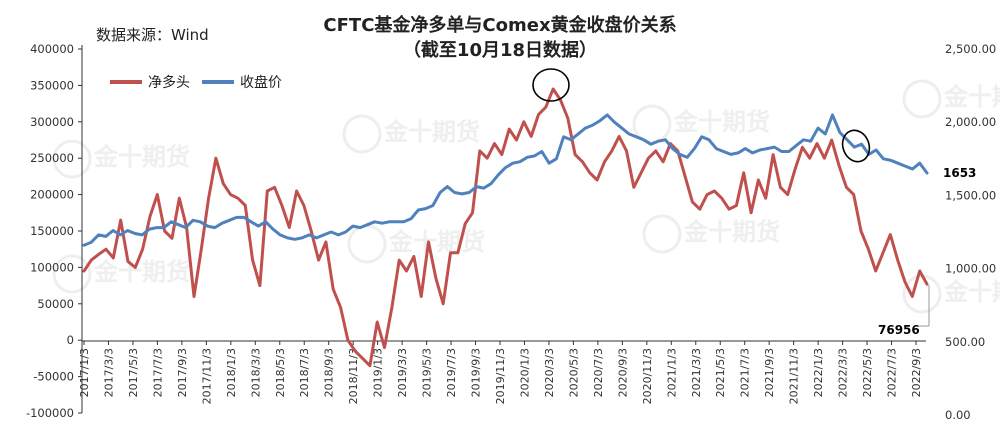  I want to click on watermark-5: 金十期货, so click(416, 244).